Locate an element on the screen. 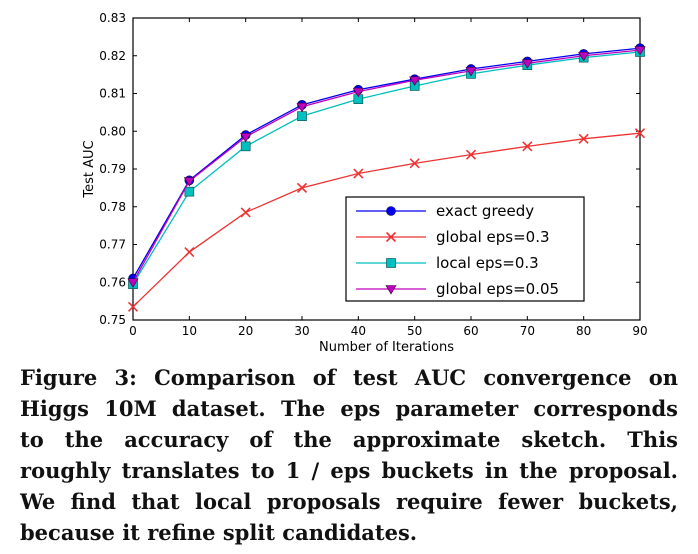  legend-box is located at coordinates (465, 249).